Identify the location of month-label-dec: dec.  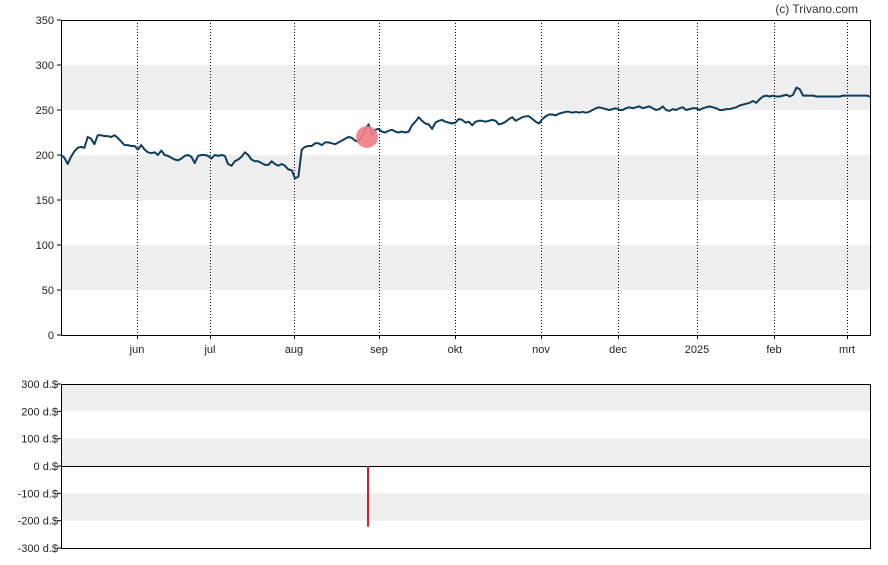
(618, 350).